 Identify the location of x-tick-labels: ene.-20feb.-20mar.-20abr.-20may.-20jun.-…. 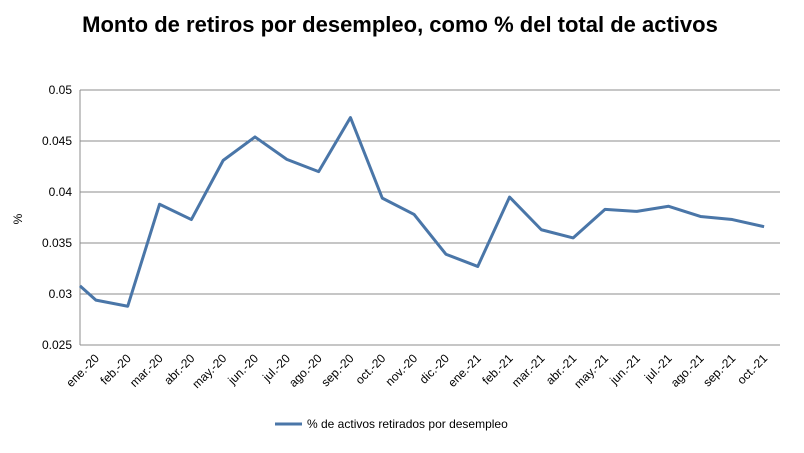
(416, 371).